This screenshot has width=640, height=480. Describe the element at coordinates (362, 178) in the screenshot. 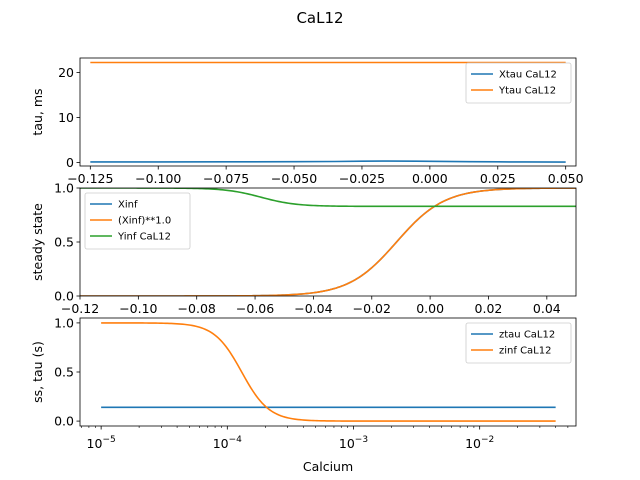

I see `x-tick-label: −0.025` at that location.